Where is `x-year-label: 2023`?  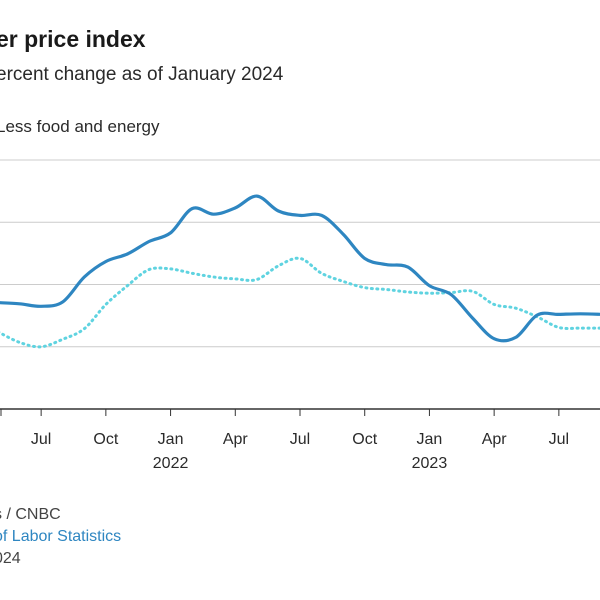
x-year-label: 2023 is located at coordinates (430, 463).